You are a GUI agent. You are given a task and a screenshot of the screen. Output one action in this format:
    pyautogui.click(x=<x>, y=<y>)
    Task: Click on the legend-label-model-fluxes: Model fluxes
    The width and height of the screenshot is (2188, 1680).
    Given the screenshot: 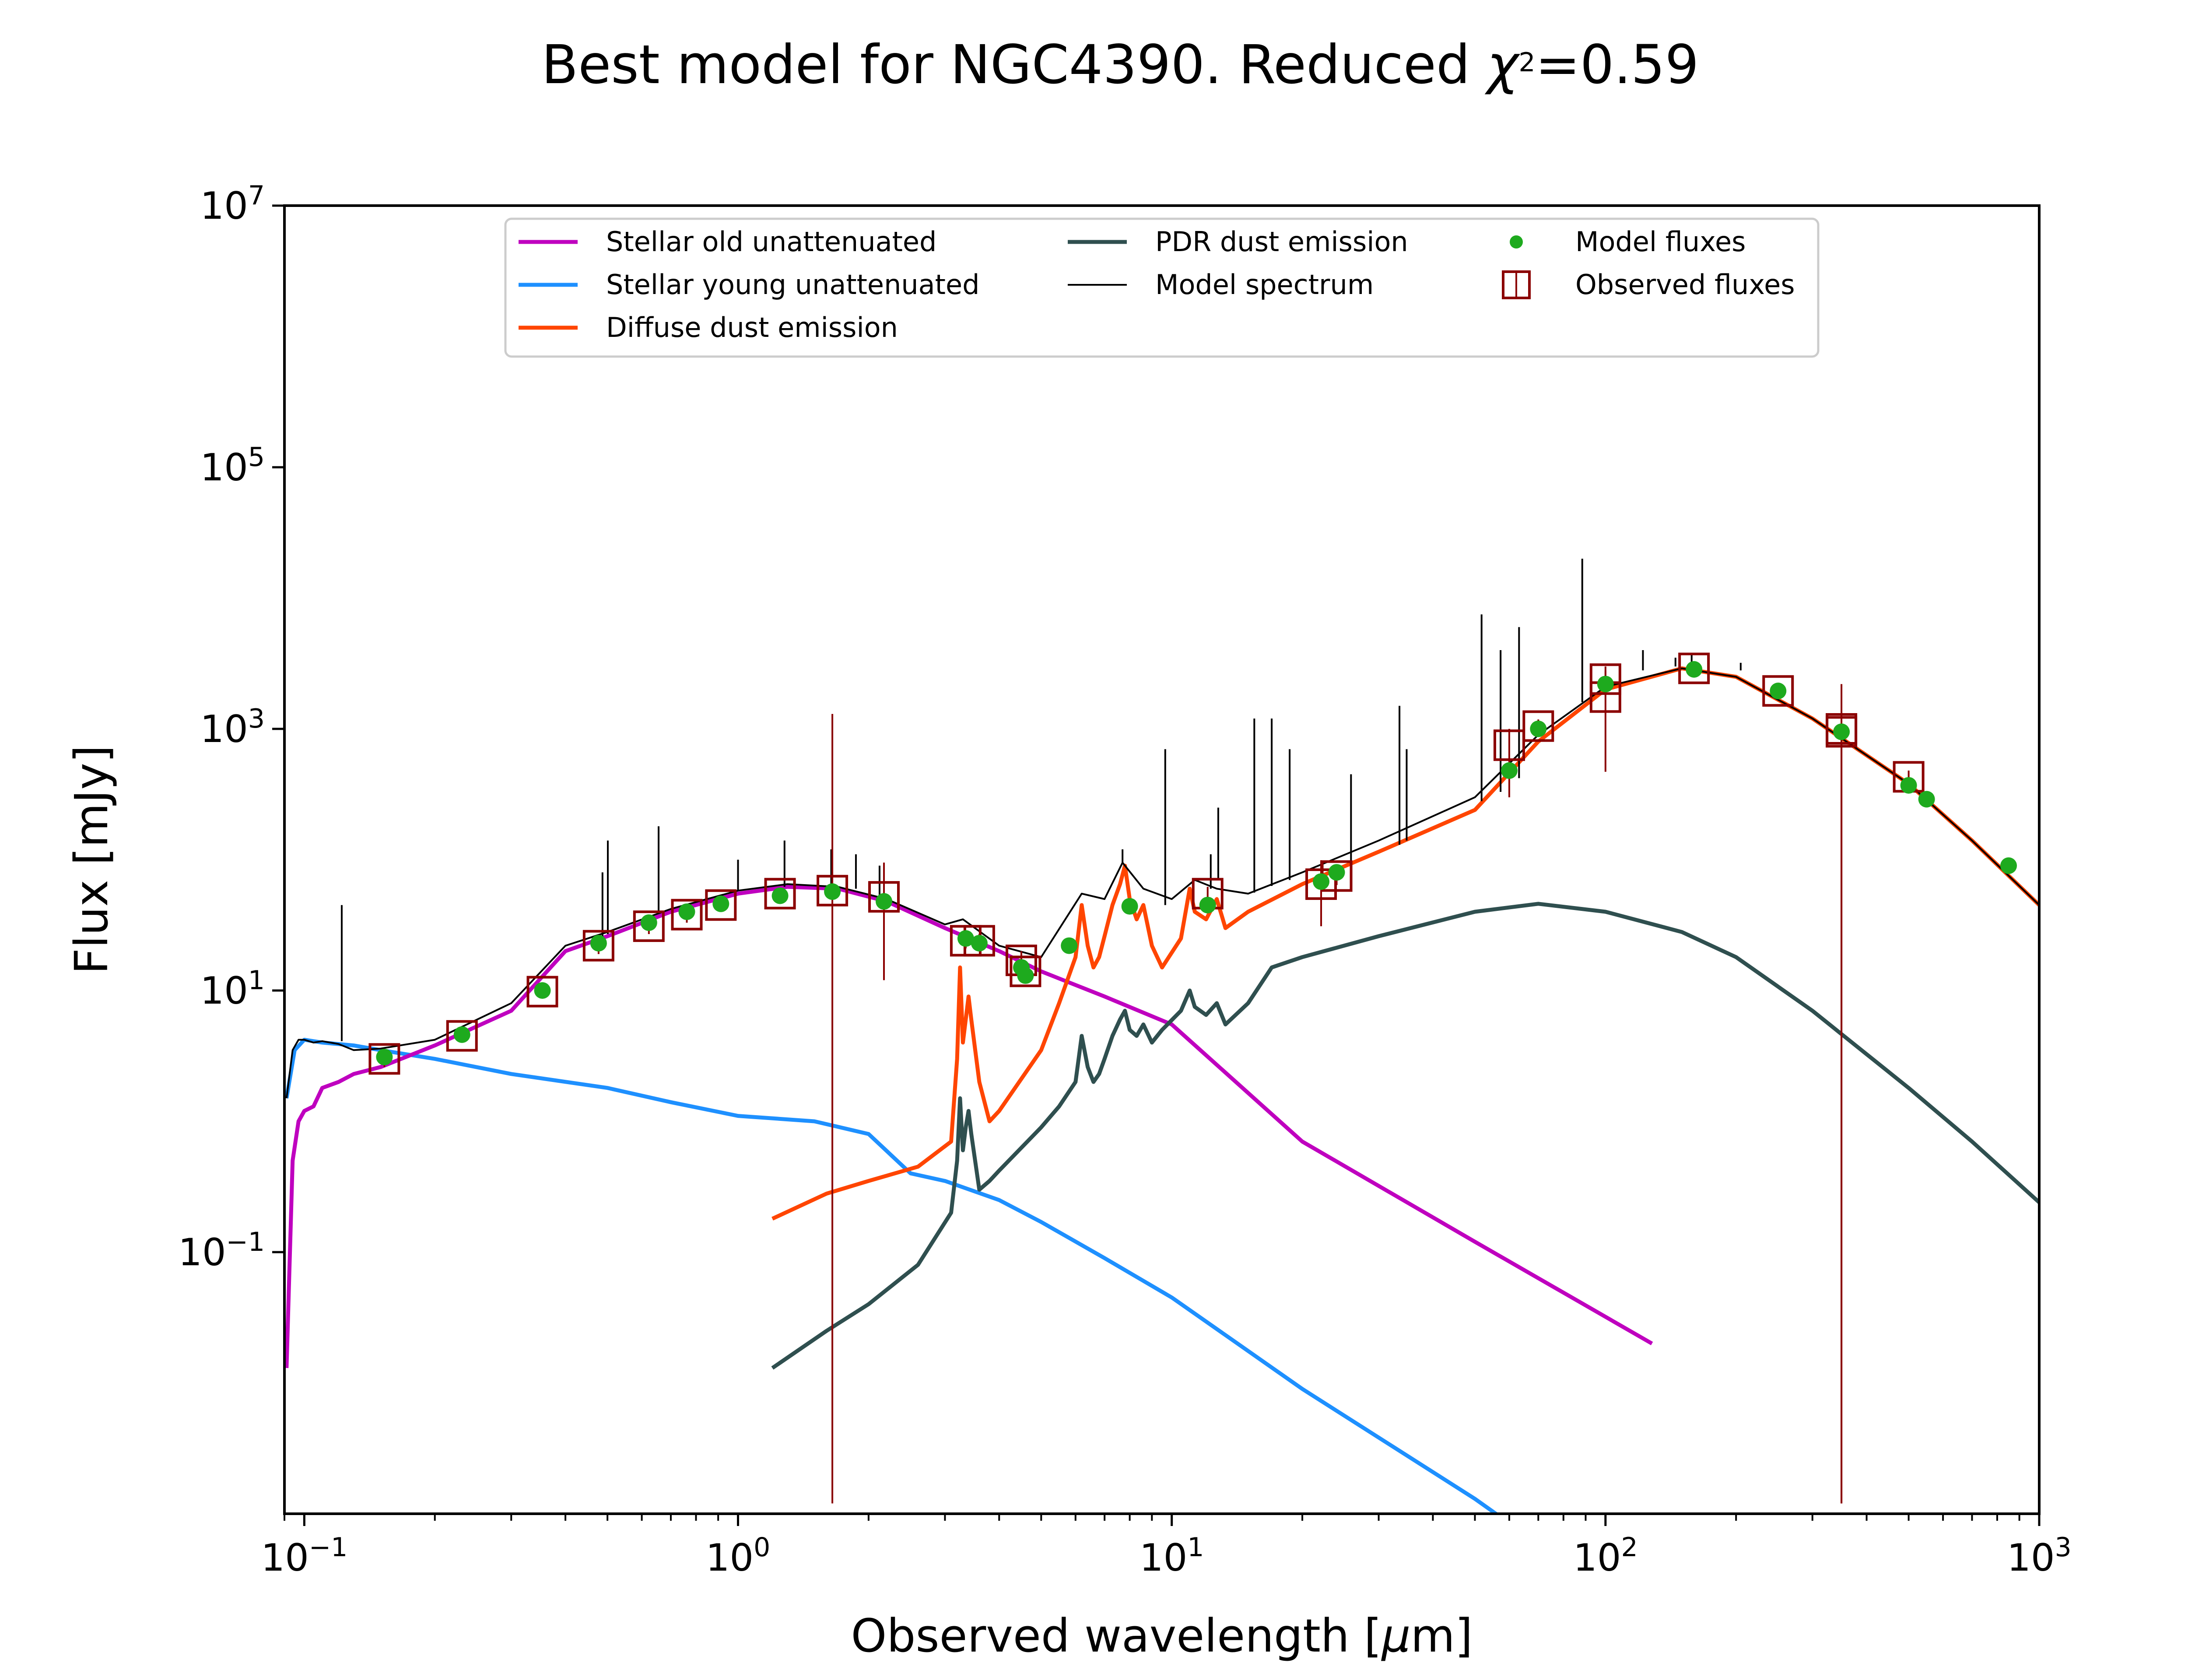 What is the action you would take?
    pyautogui.click(x=1660, y=242)
    